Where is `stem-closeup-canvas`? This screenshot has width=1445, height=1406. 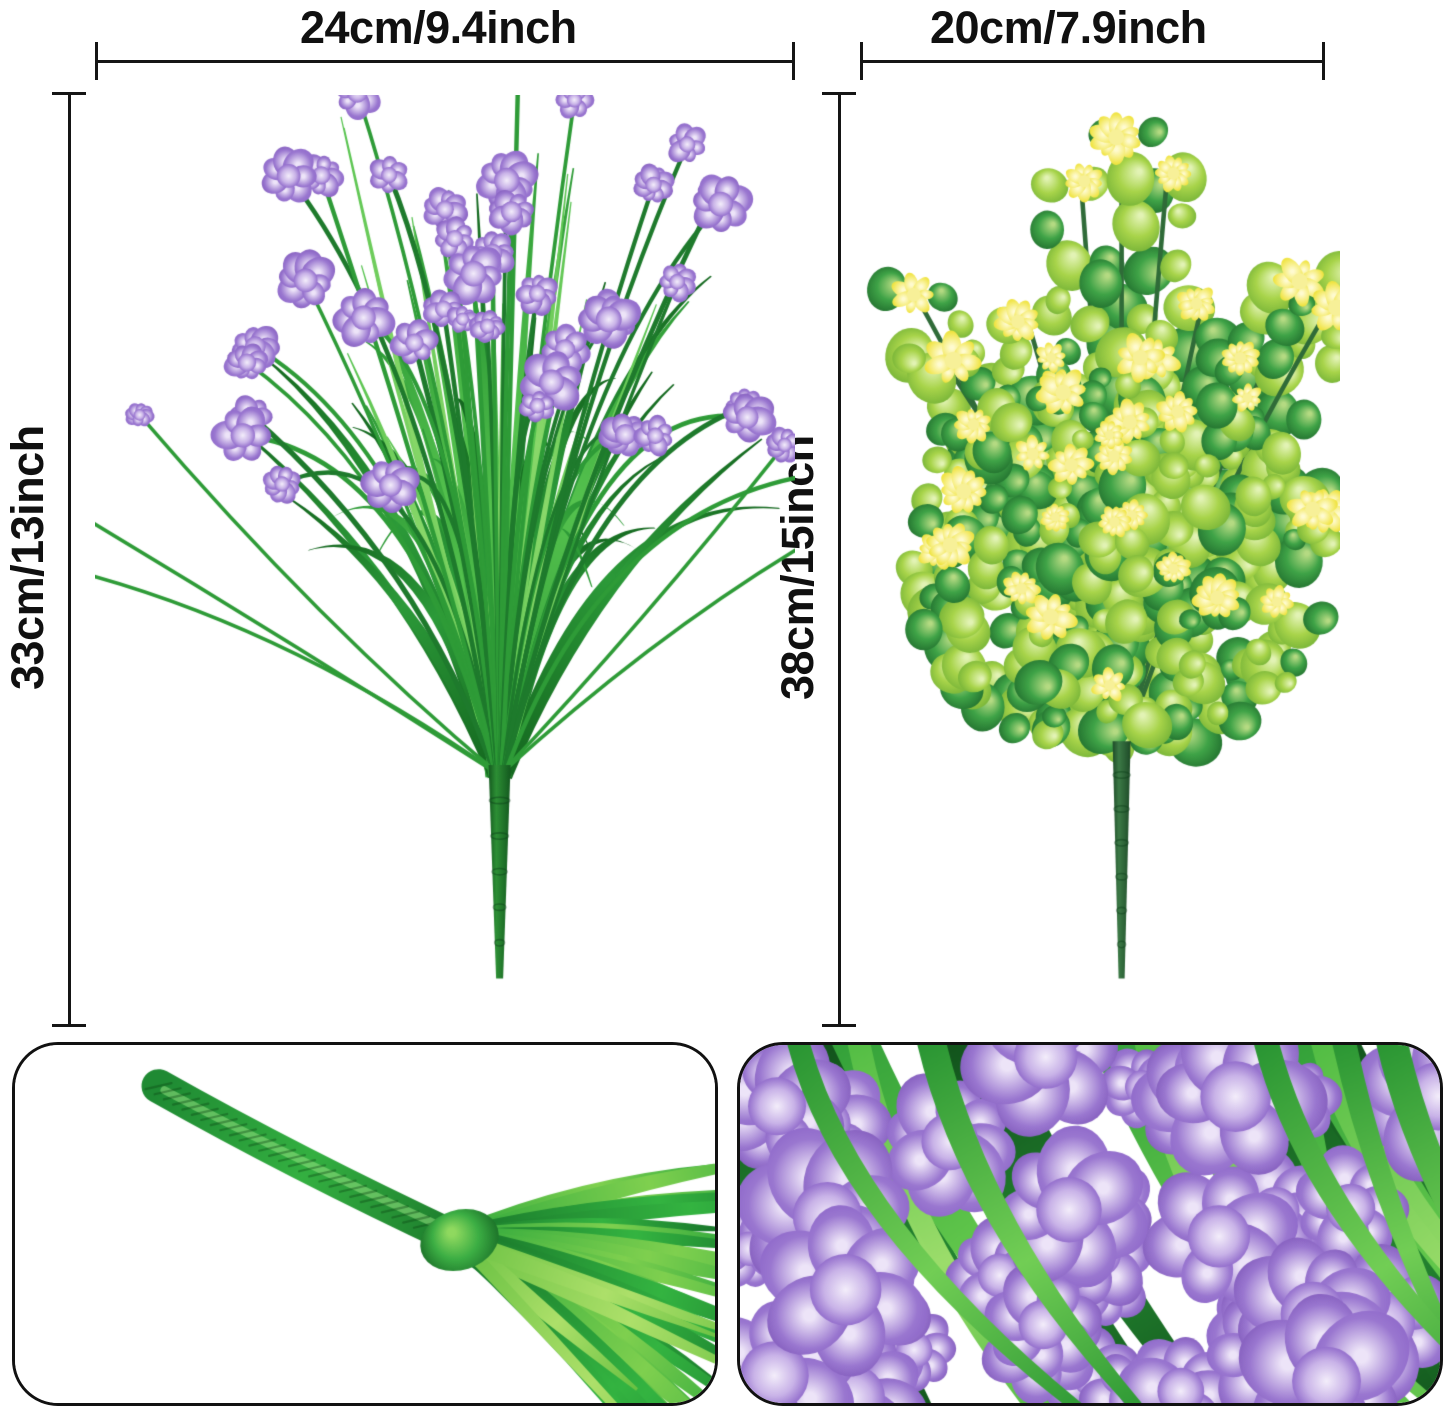
stem-closeup-canvas is located at coordinates (365, 1224).